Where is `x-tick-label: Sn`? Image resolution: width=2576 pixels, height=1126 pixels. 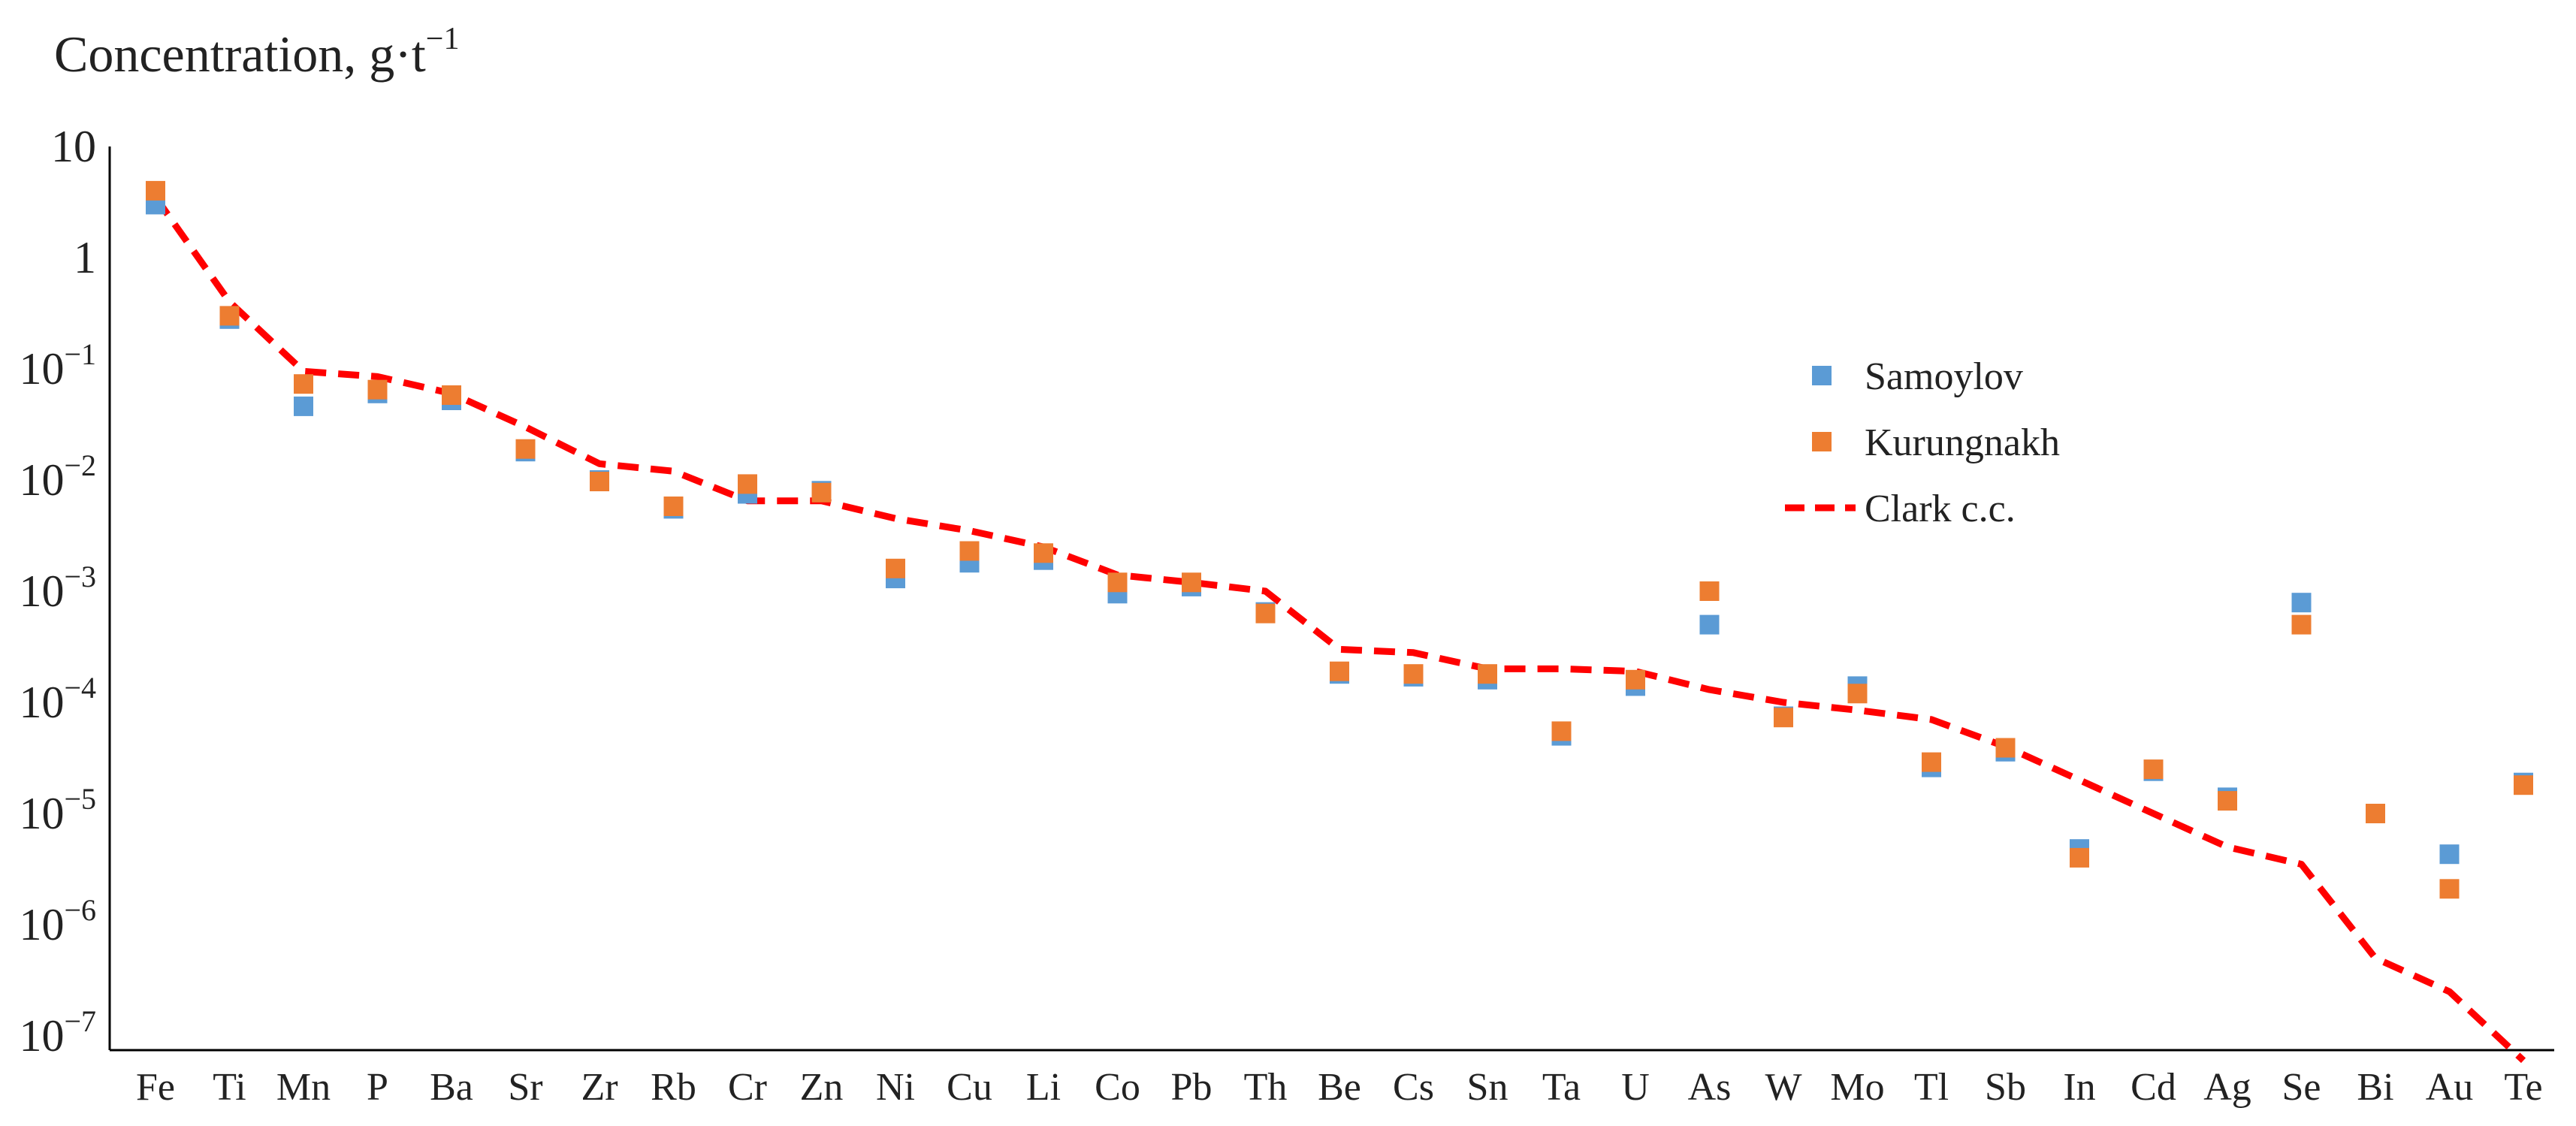
x-tick-label: Sn is located at coordinates (1487, 1087).